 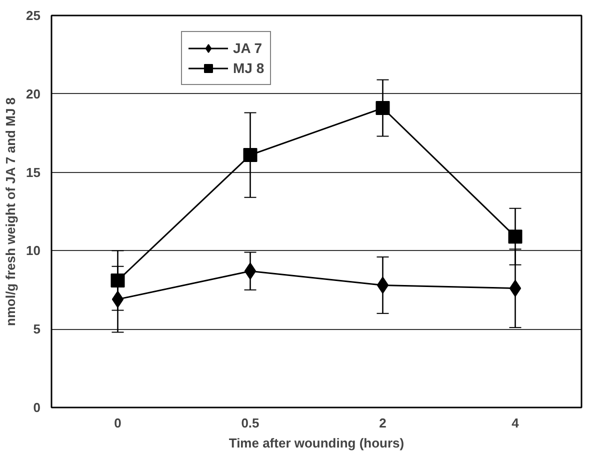 I want to click on y-tick-label: 15, so click(x=33, y=172).